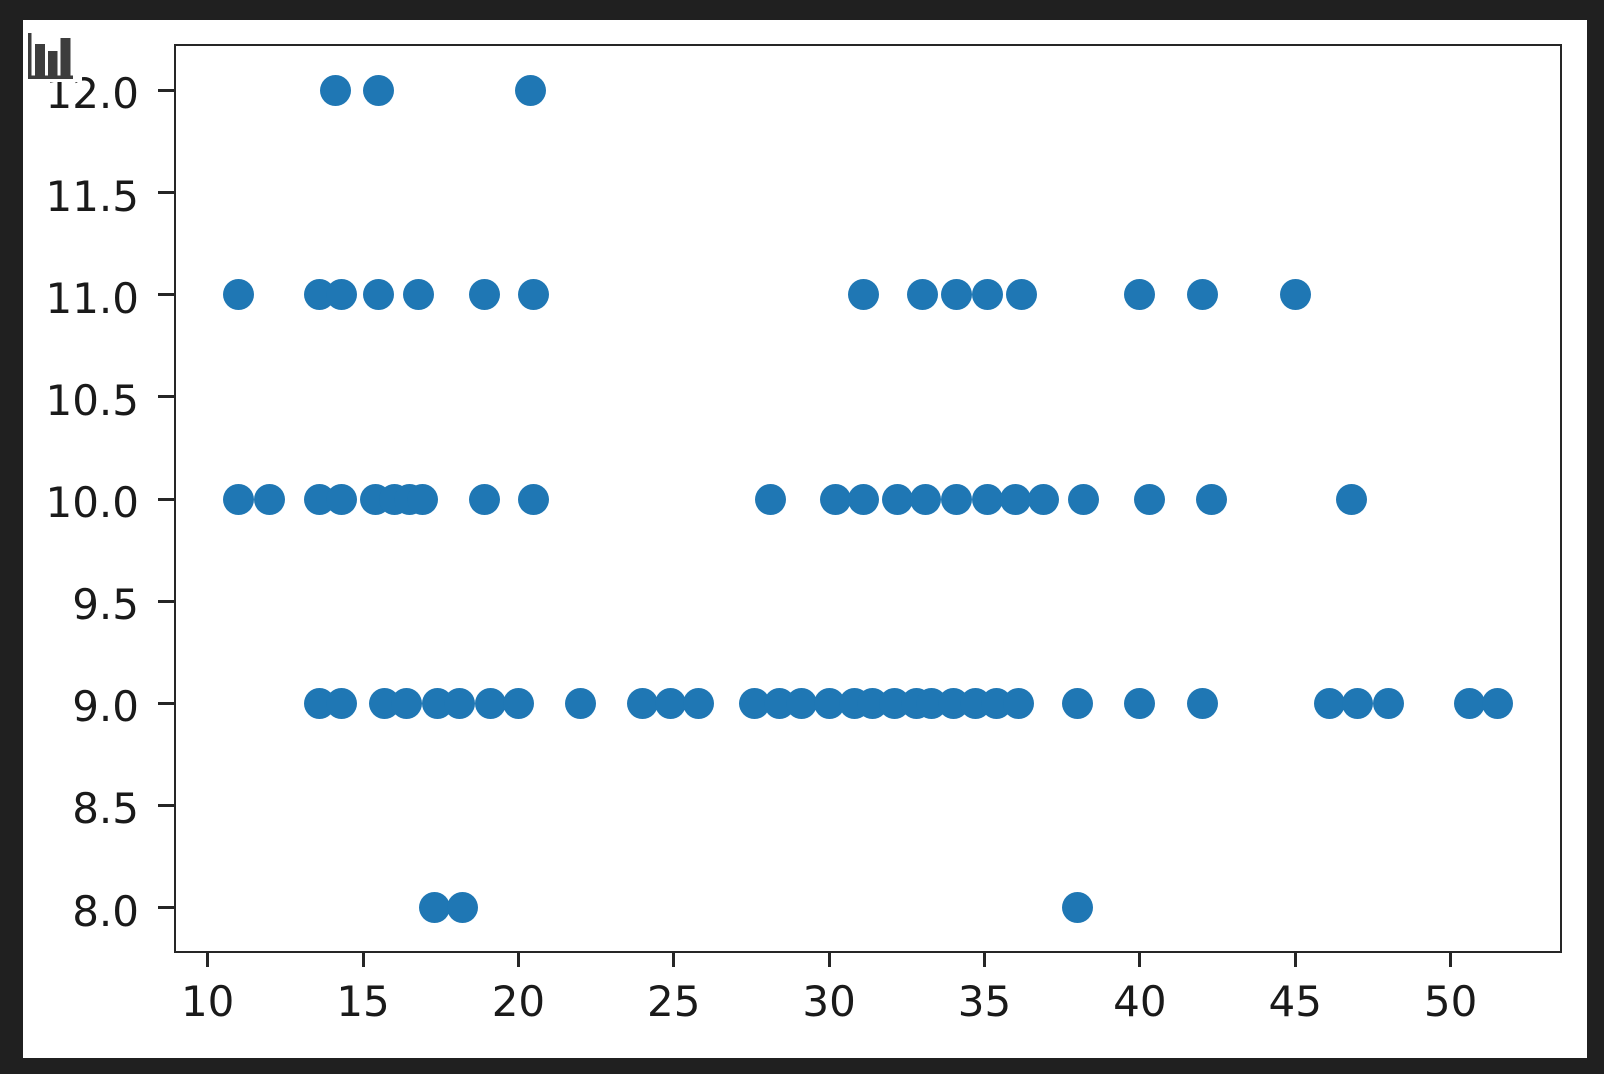  What do you see at coordinates (1140, 1001) in the screenshot?
I see `x-axis-tick-label: 40` at bounding box center [1140, 1001].